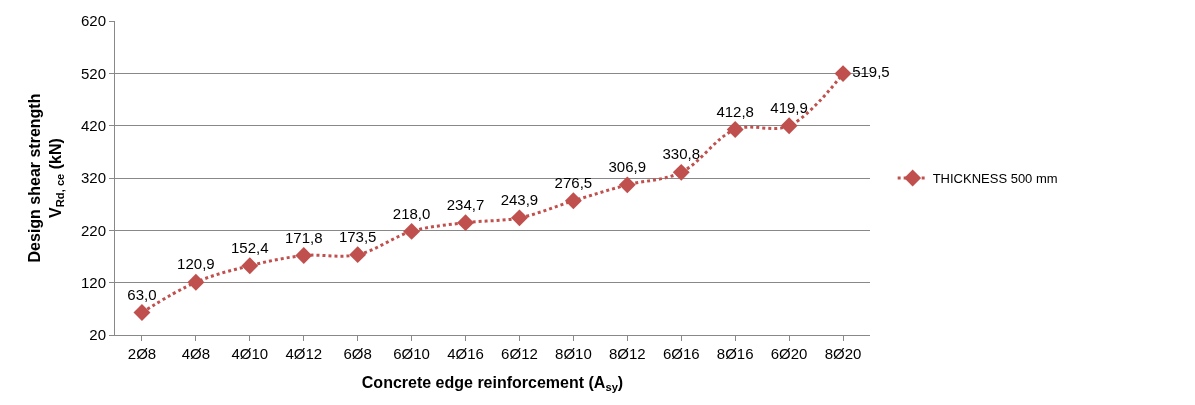  Describe the element at coordinates (93, 178) in the screenshot. I see `y-tick-label: 320` at that location.